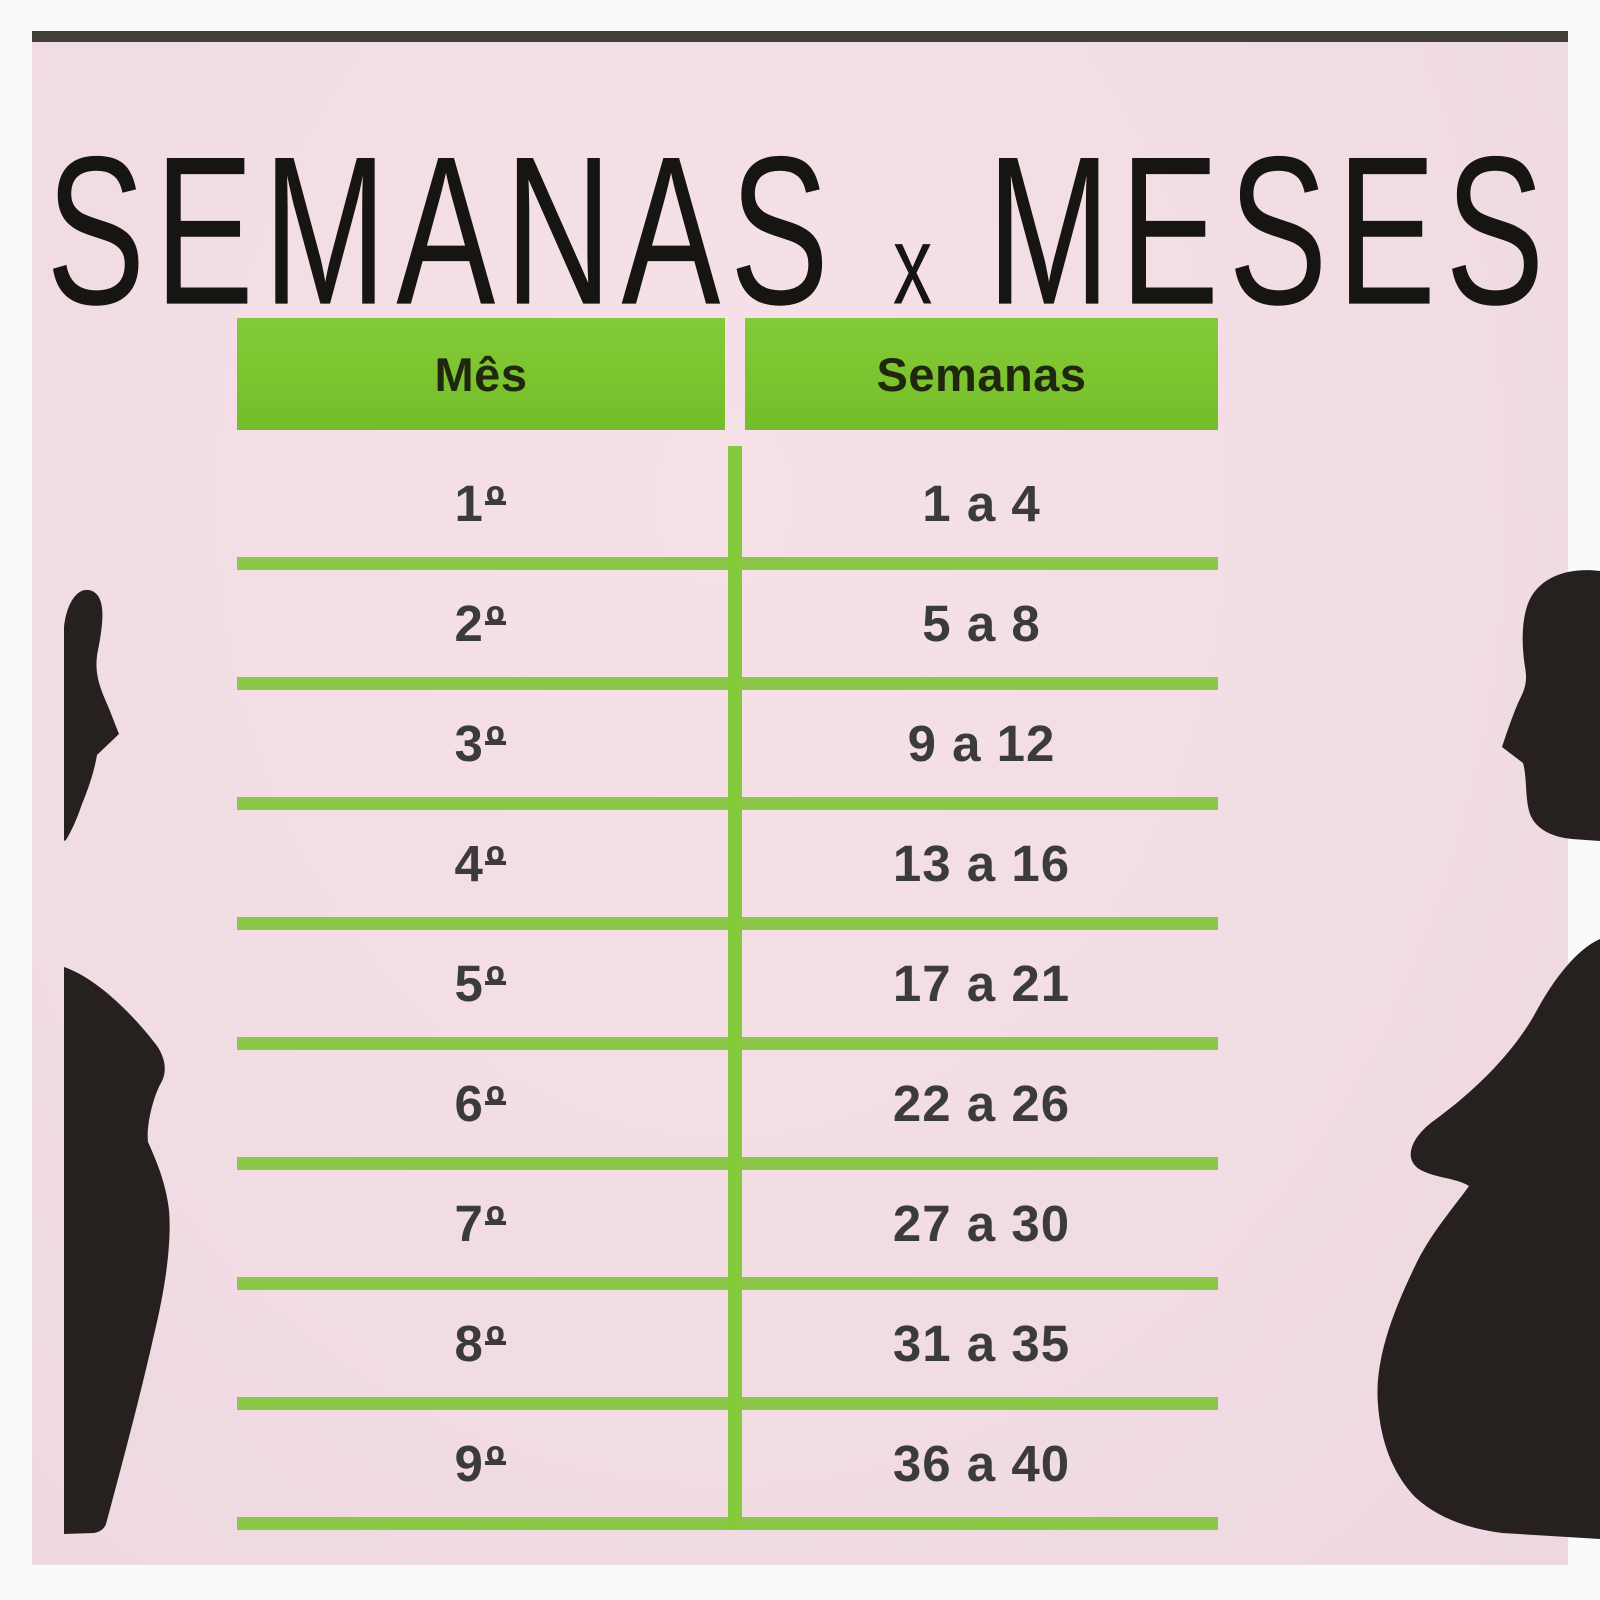 Image resolution: width=1600 pixels, height=1600 pixels. I want to click on weeks-cell: 17 a 21, so click(981, 983).